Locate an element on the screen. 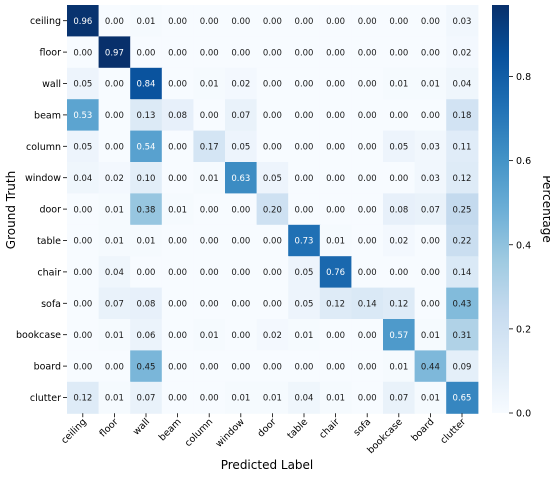 This screenshot has height=477, width=550. y-tick-label: bookcase is located at coordinates (38, 335).